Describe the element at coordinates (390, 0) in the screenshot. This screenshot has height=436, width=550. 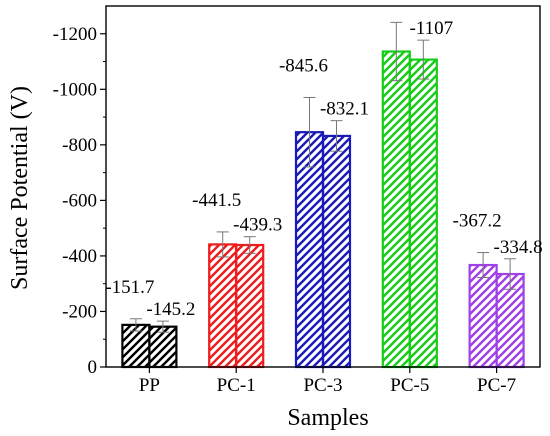
I see `data-label-PC-5-1: -1136.1` at that location.